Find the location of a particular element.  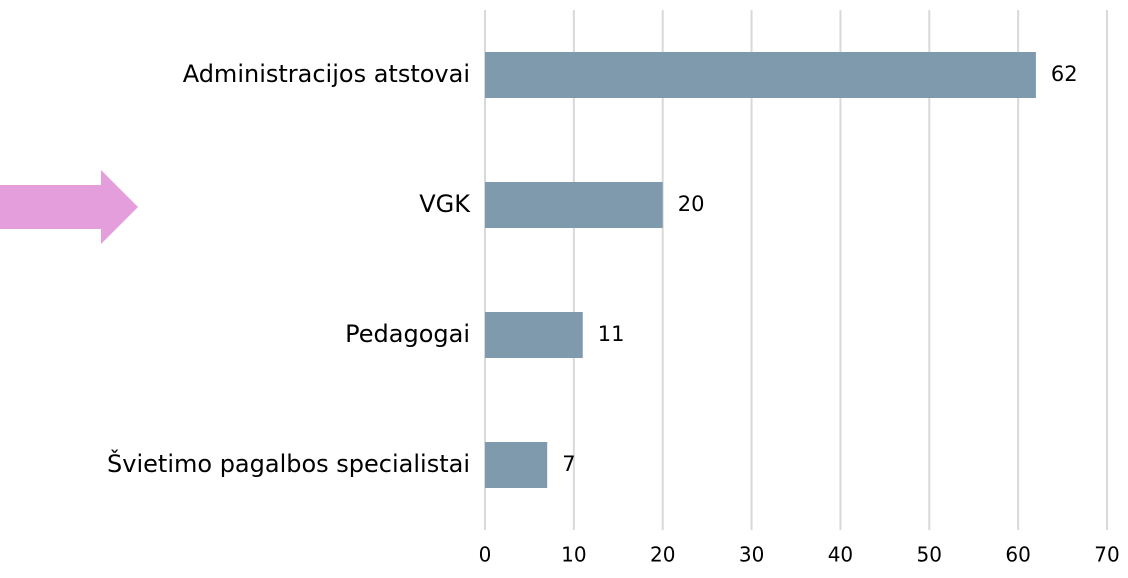

x-tick-label: 30 is located at coordinates (751, 555).